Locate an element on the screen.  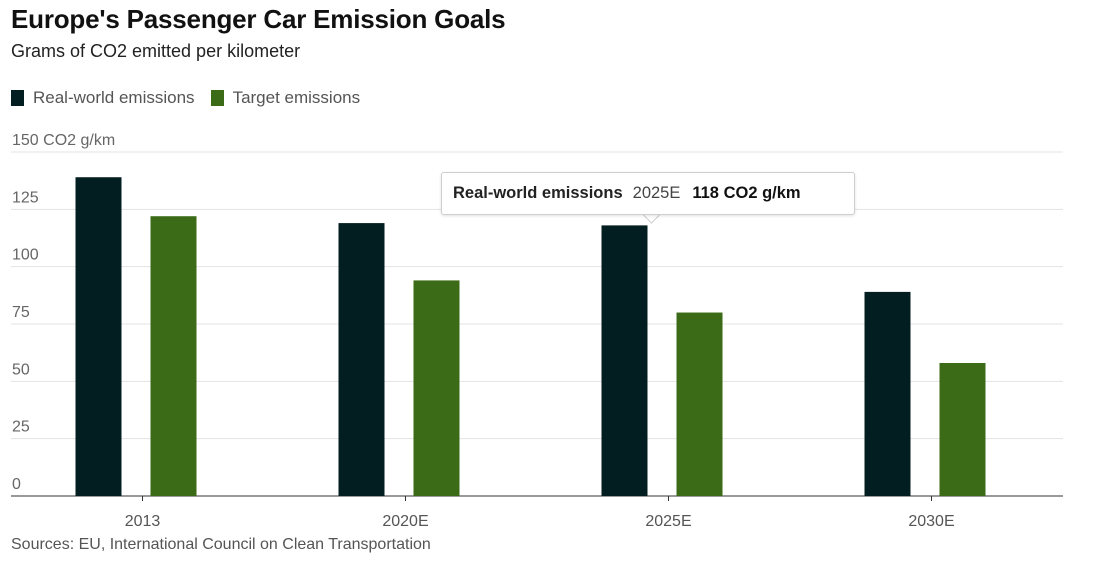
legend-item-real-world: Real-world emissions is located at coordinates (103, 98).